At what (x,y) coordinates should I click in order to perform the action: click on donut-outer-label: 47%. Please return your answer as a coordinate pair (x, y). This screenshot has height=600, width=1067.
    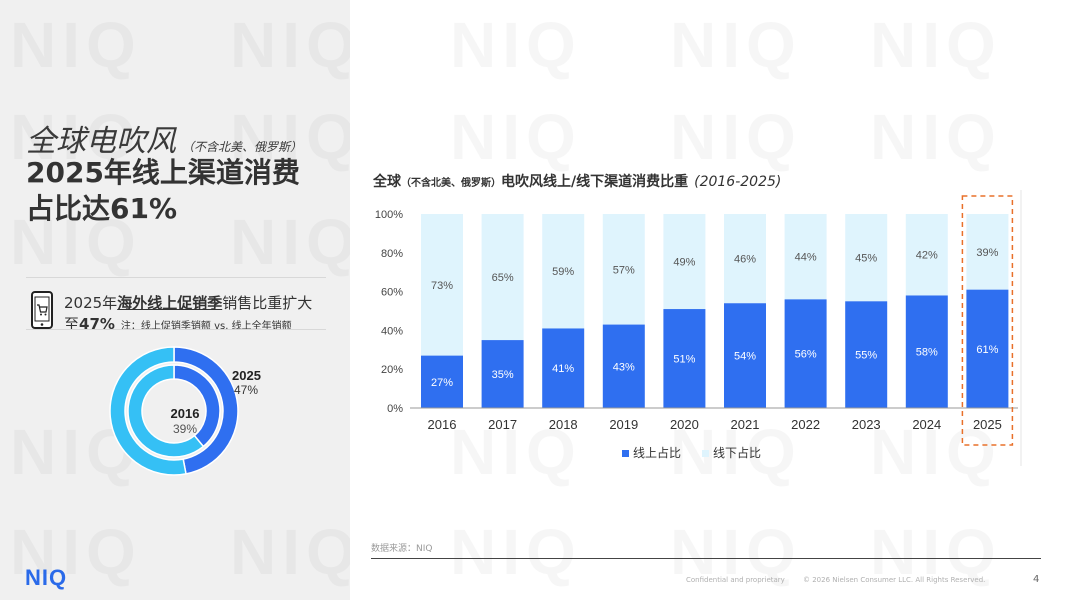
    Looking at the image, I should click on (246, 390).